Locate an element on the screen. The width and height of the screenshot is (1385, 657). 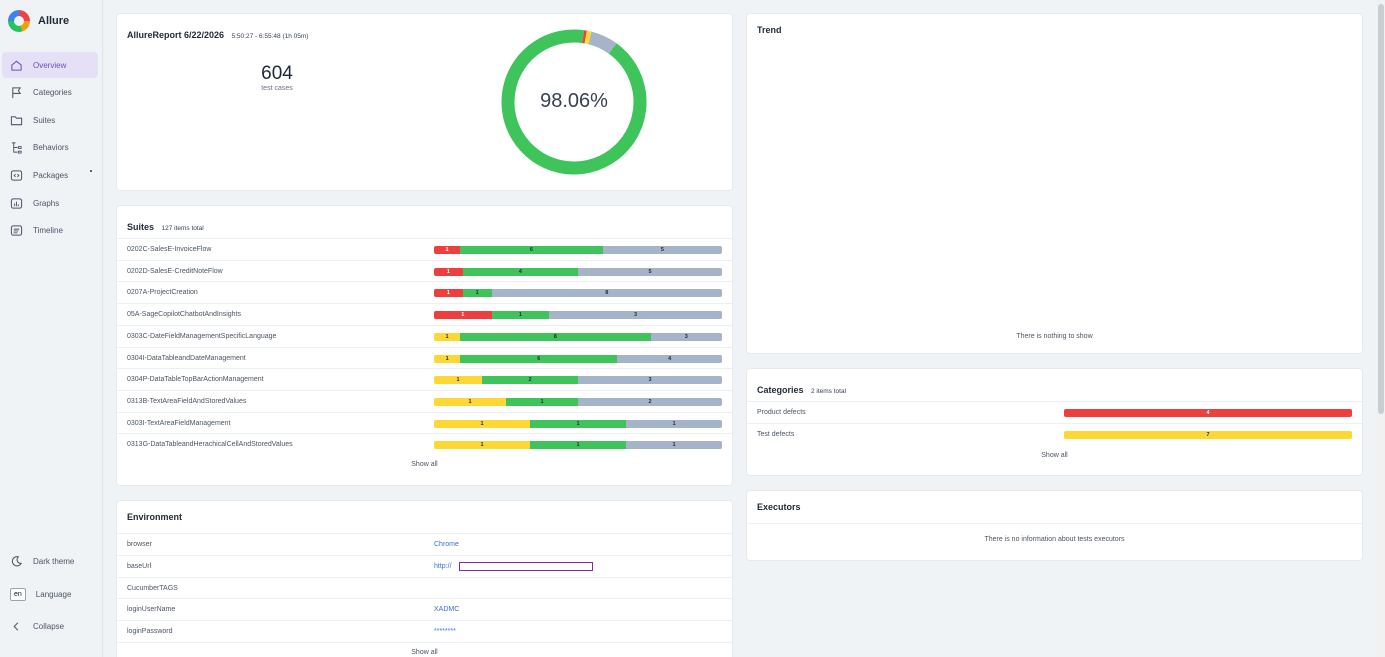
sidebar-item-overview: Overview is located at coordinates (50, 65).